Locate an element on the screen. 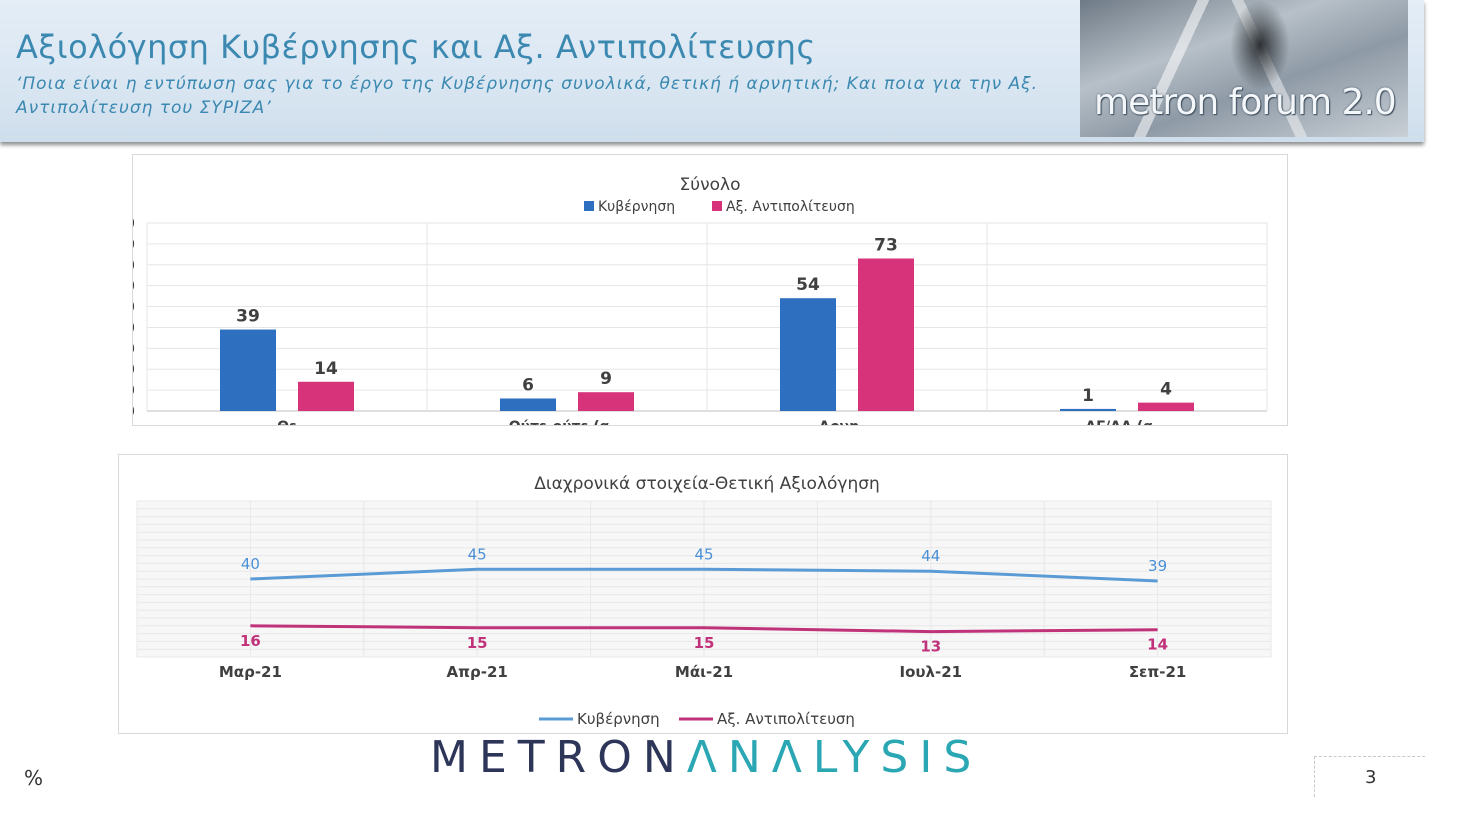 The image size is (1460, 816). data-label-0-1: 45 is located at coordinates (477, 554).